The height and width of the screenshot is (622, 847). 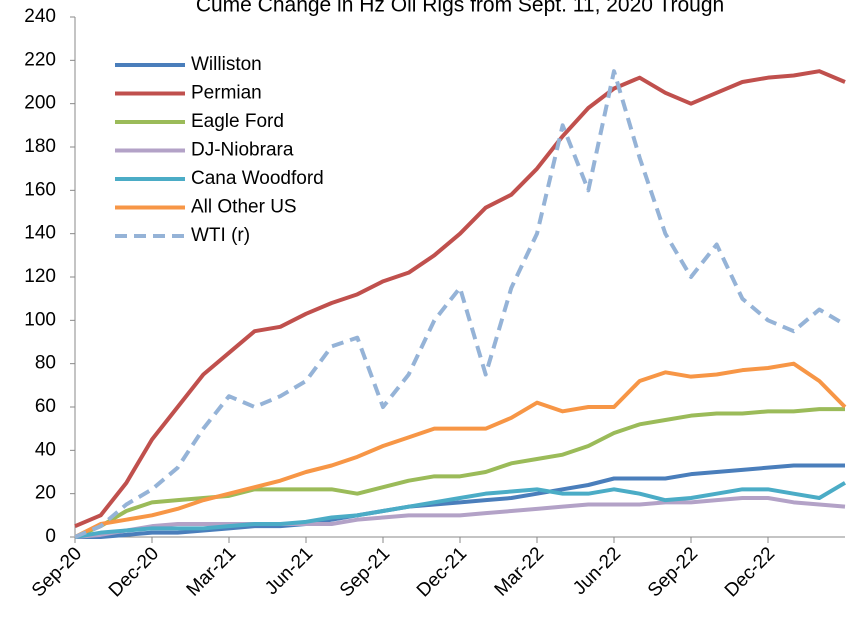 I want to click on x-tick-label: Sep-20, so click(x=57, y=572).